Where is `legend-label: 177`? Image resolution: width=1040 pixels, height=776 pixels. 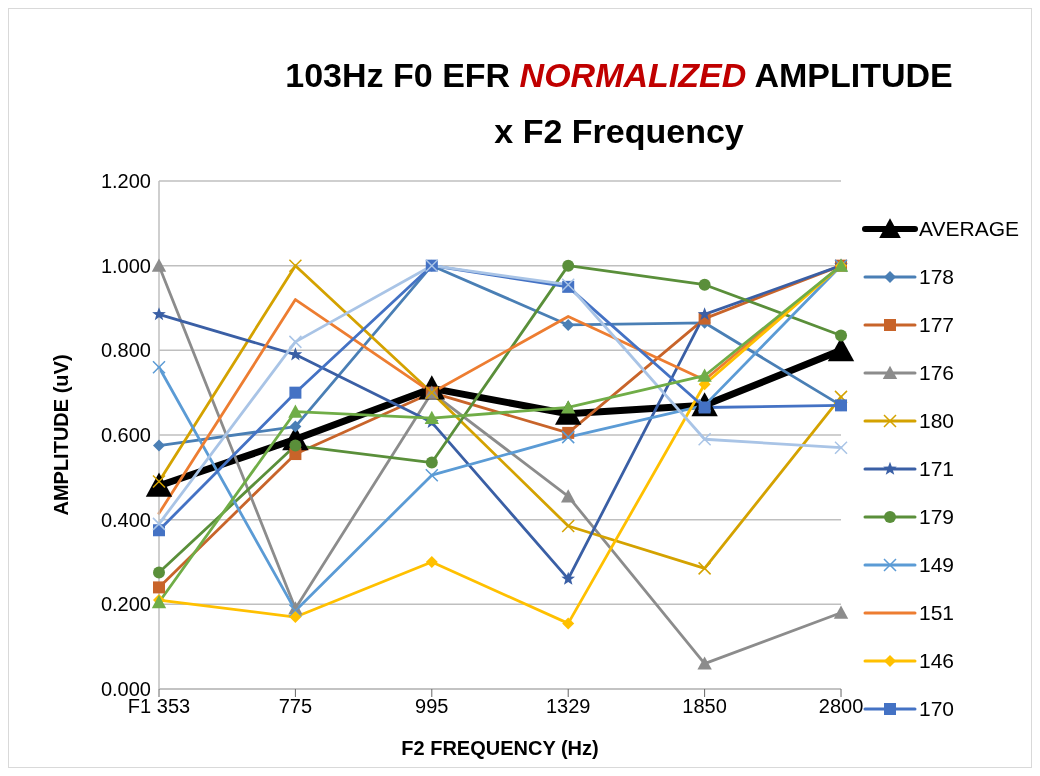
legend-label: 177 is located at coordinates (937, 325).